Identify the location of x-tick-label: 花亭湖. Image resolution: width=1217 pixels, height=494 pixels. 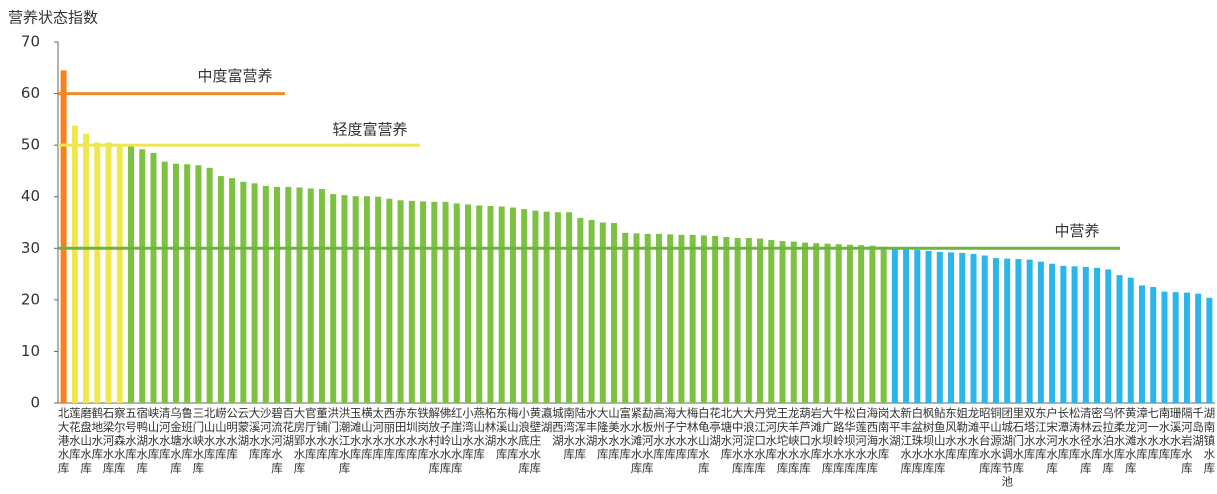
(715, 428).